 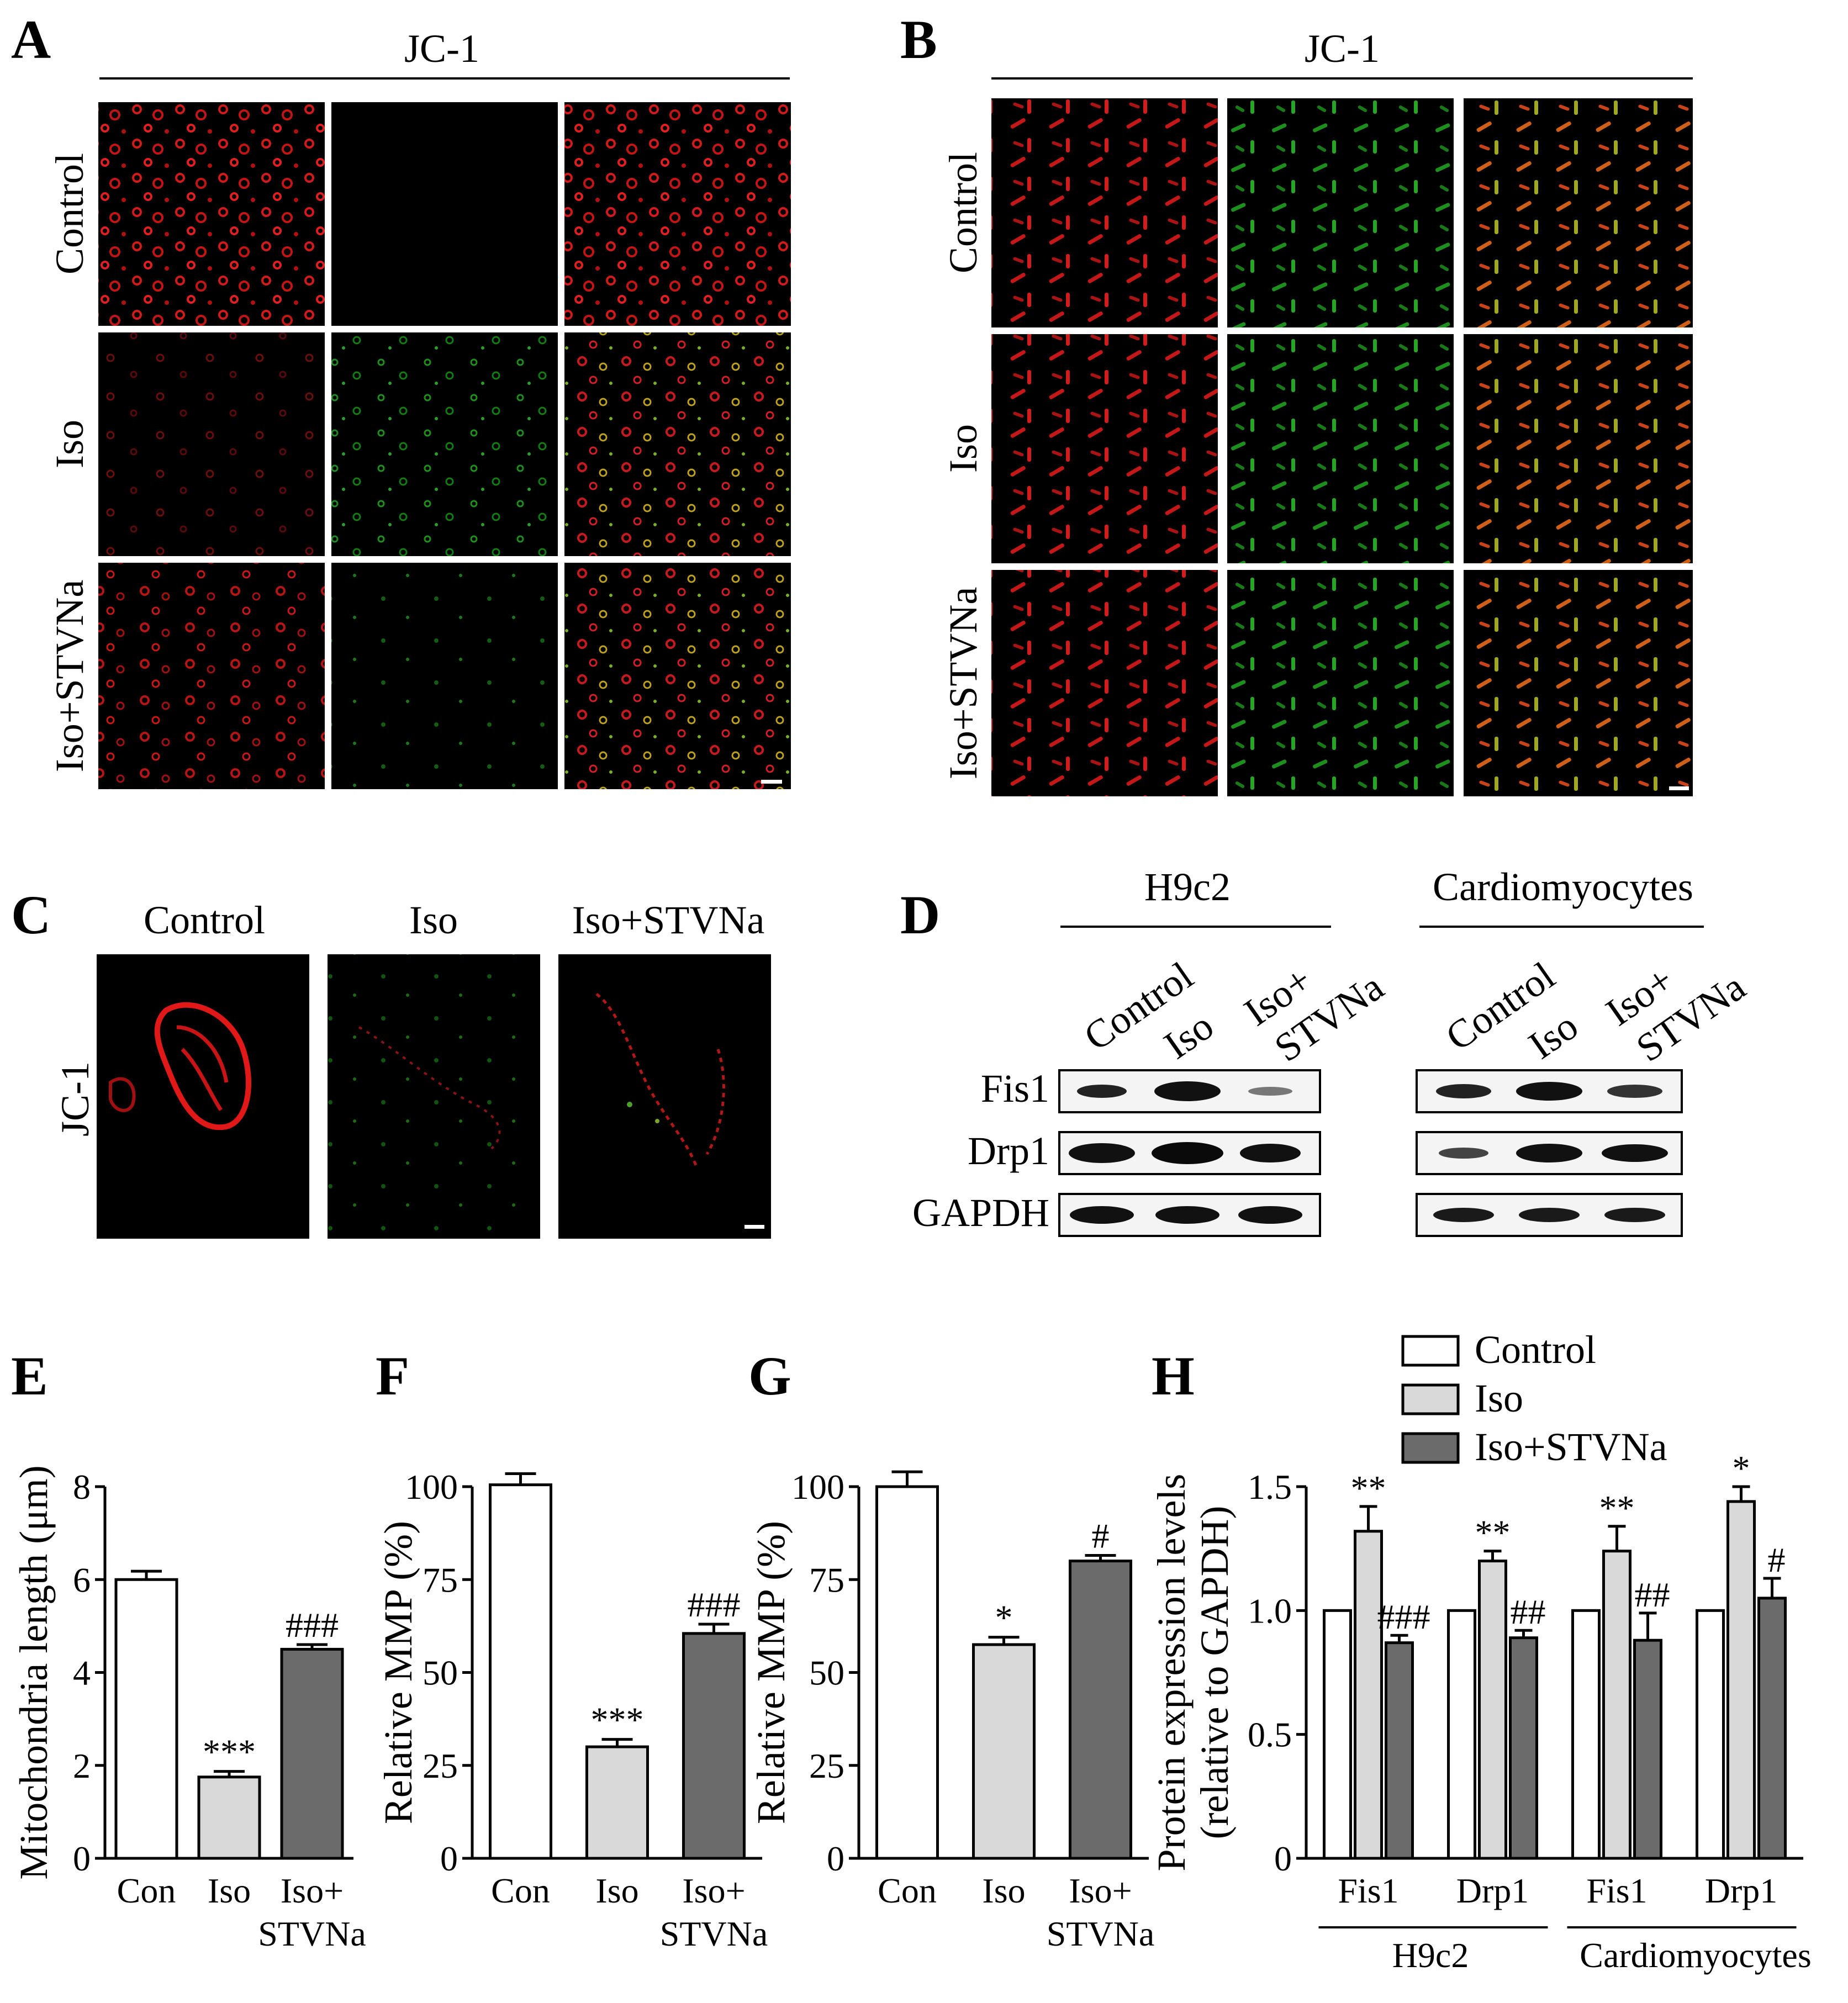 What do you see at coordinates (835, 1858) in the screenshot?
I see `y-tick-label: 0` at bounding box center [835, 1858].